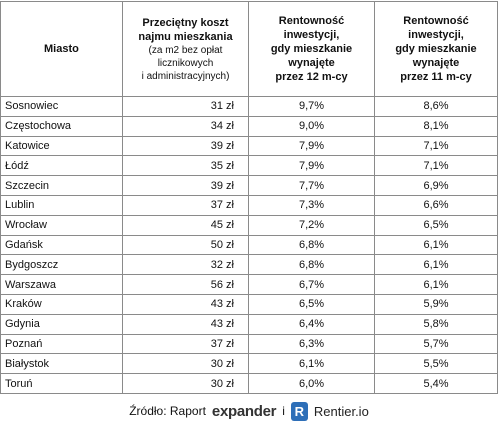 The height and width of the screenshot is (425, 498). I want to click on header-line: przez 12 m-cy, so click(311, 77).